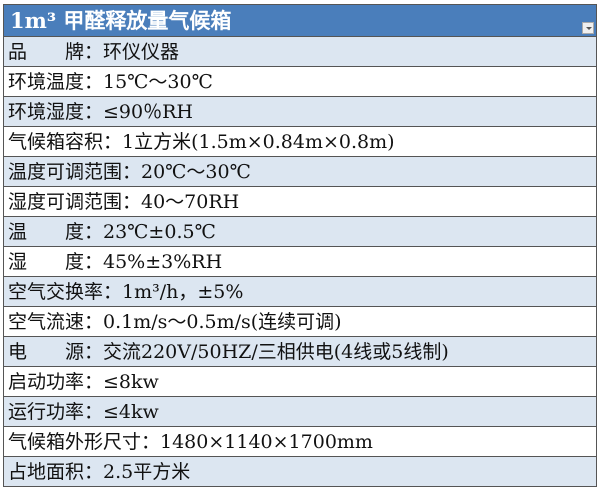 The width and height of the screenshot is (600, 492). I want to click on table-row: 占地面积：2.5平方米, so click(300, 472).